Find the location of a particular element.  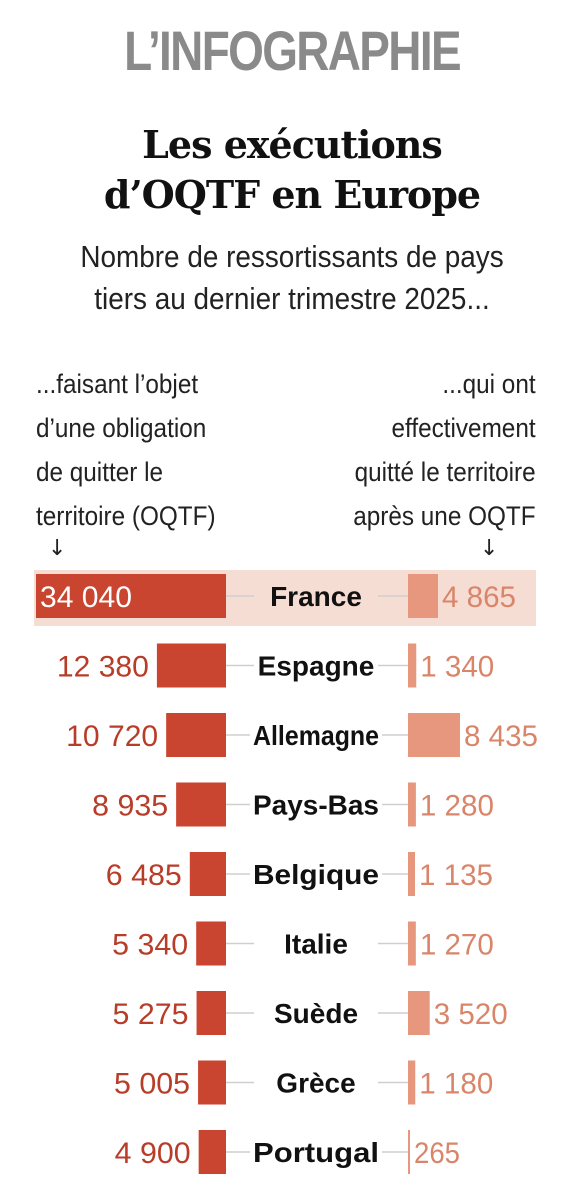

right-bar-espagne is located at coordinates (412, 665).